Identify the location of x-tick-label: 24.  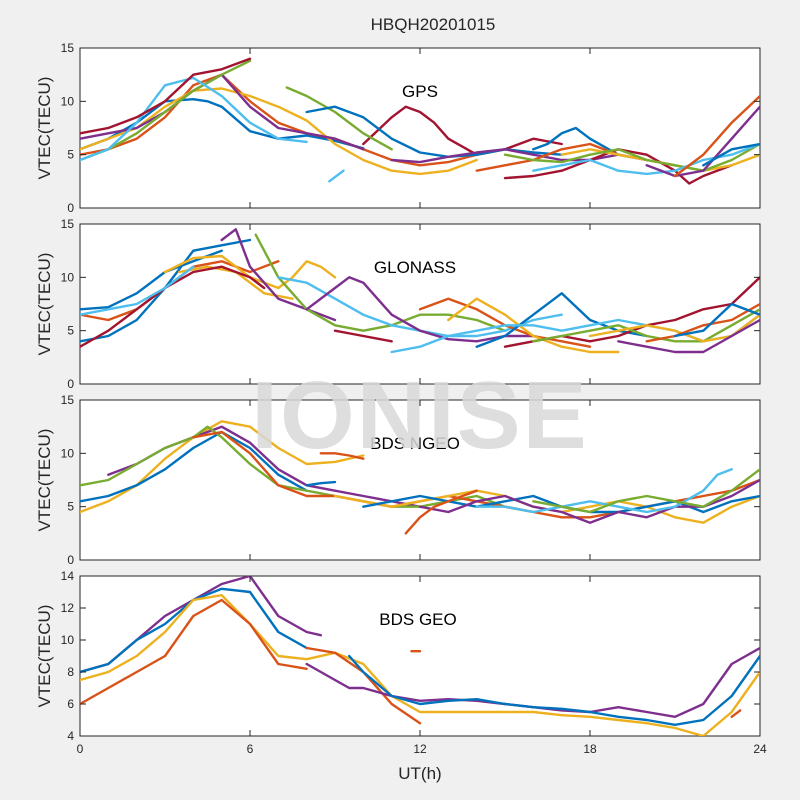
(760, 749).